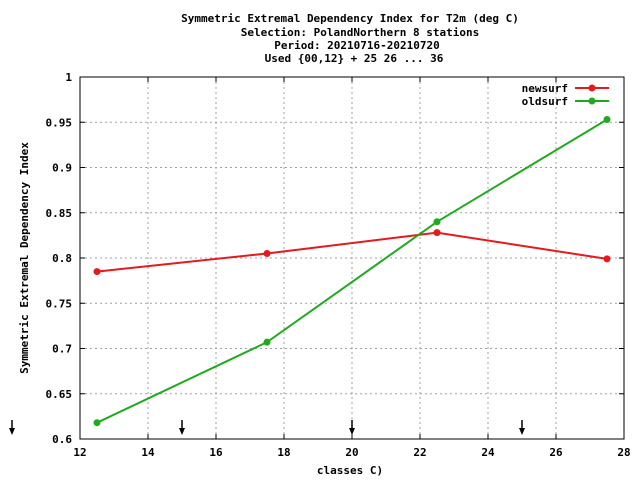 The image size is (640, 480). Describe the element at coordinates (545, 88) in the screenshot. I see `legend-label-newsurf: newsurf` at that location.